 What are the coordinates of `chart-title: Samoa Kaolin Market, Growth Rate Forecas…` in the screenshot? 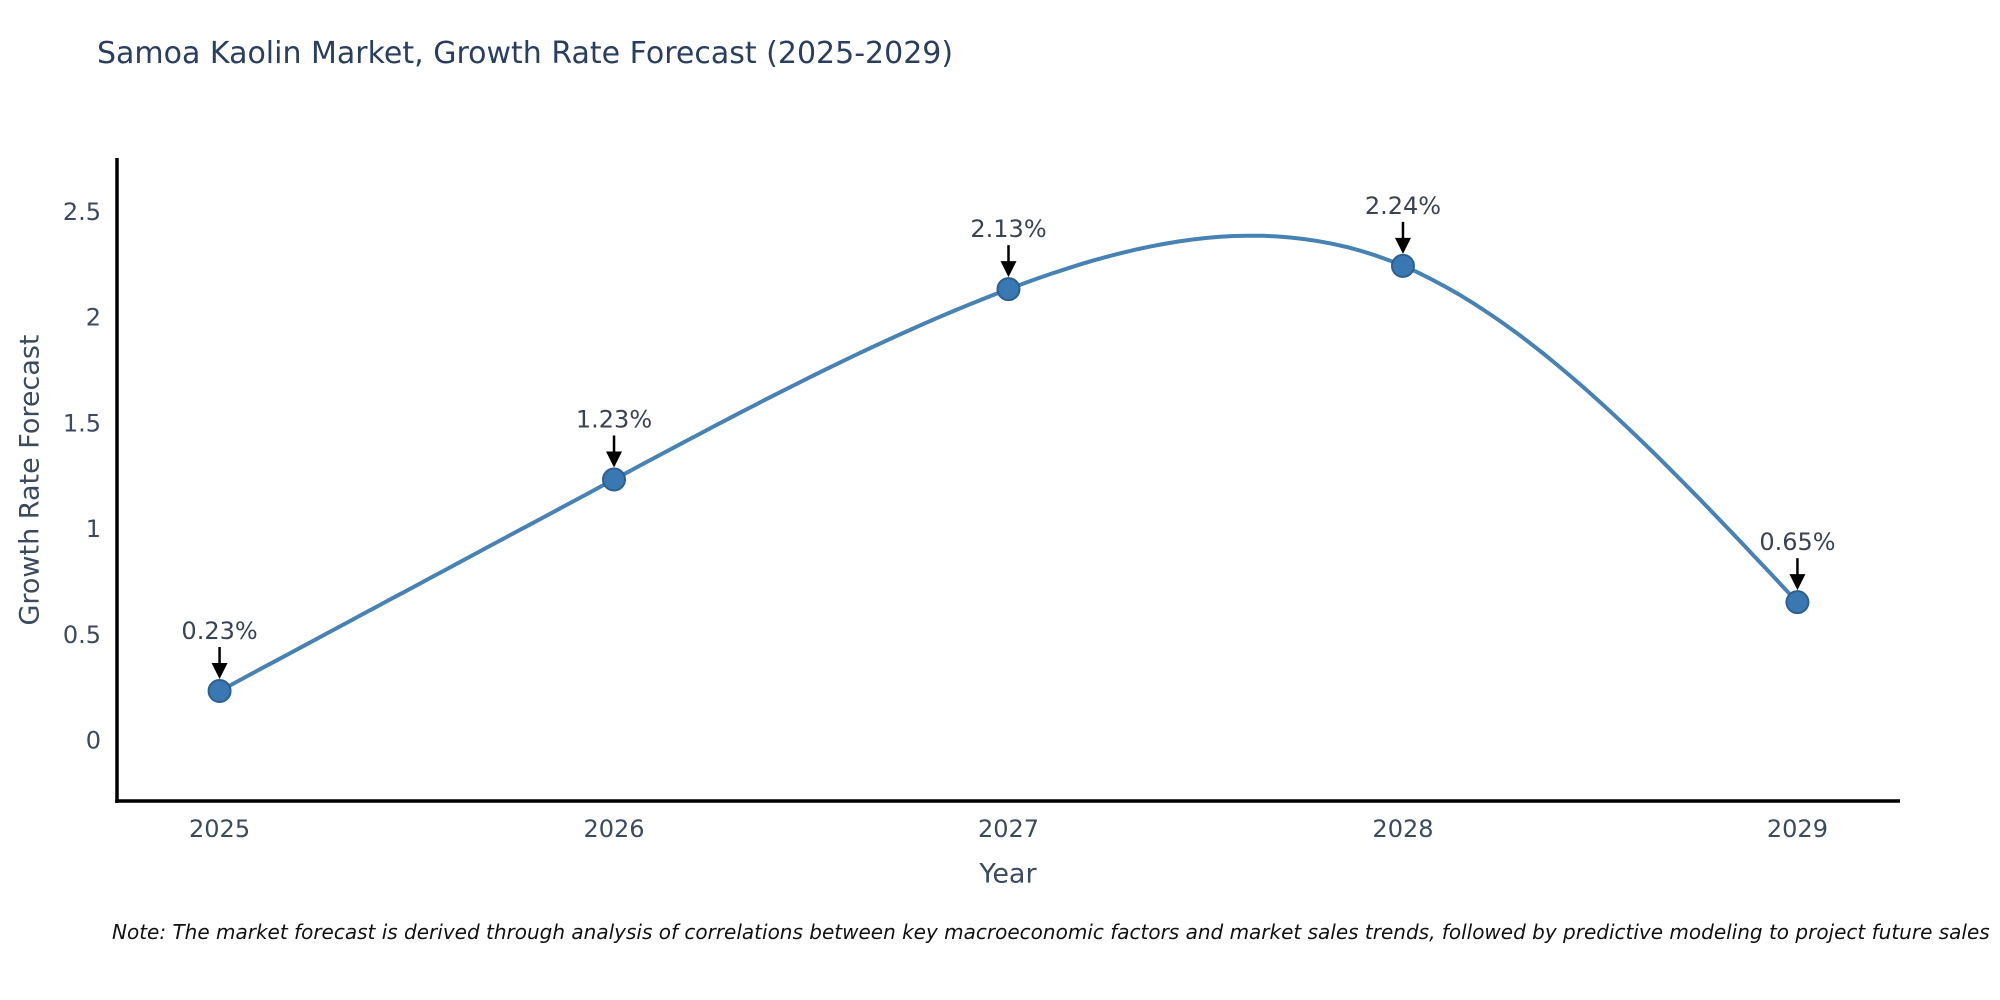 It's located at (525, 53).